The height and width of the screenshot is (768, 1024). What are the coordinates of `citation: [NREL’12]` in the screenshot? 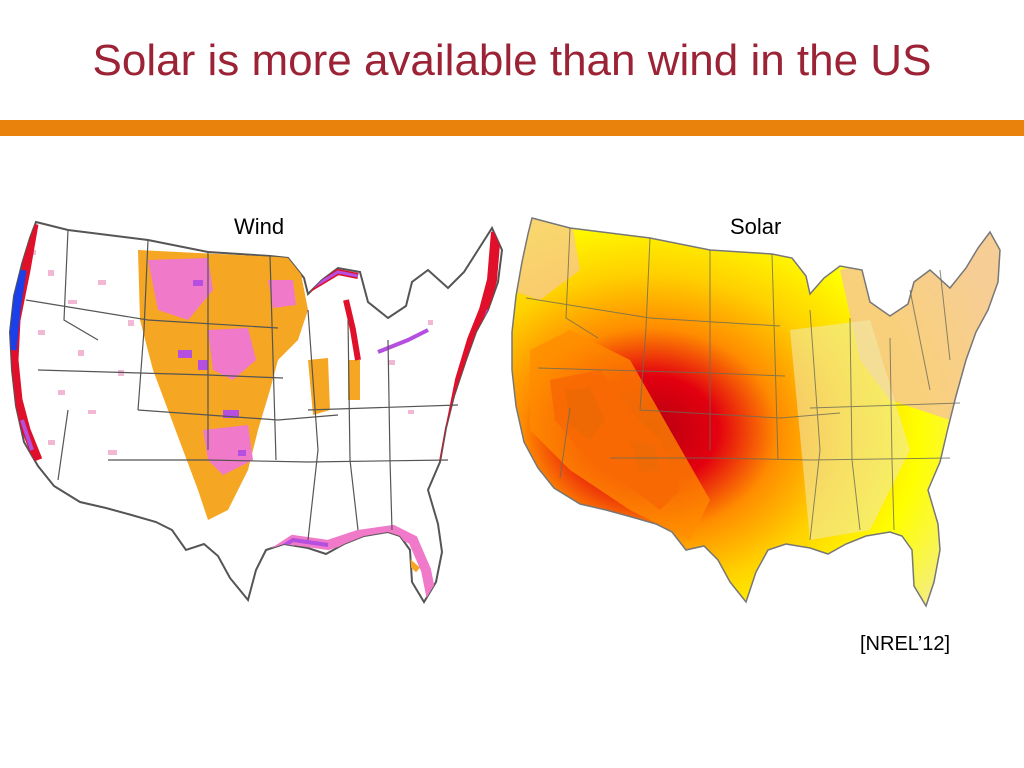 It's located at (905, 644).